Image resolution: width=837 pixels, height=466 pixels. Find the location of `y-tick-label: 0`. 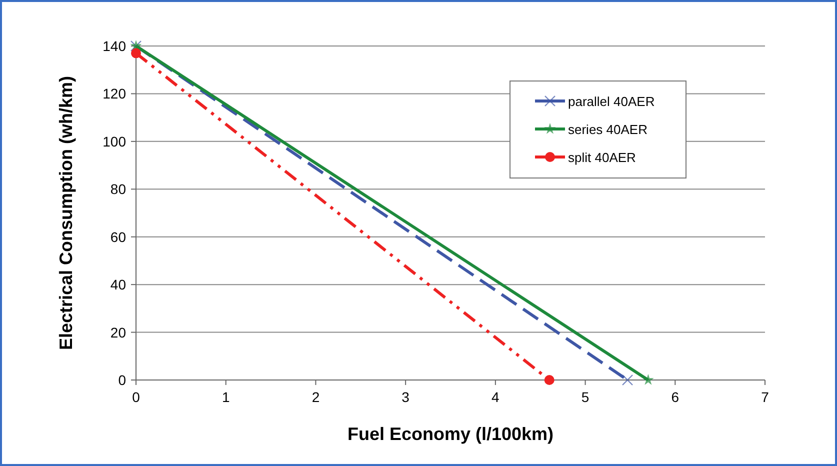

y-tick-label: 0 is located at coordinates (122, 380).